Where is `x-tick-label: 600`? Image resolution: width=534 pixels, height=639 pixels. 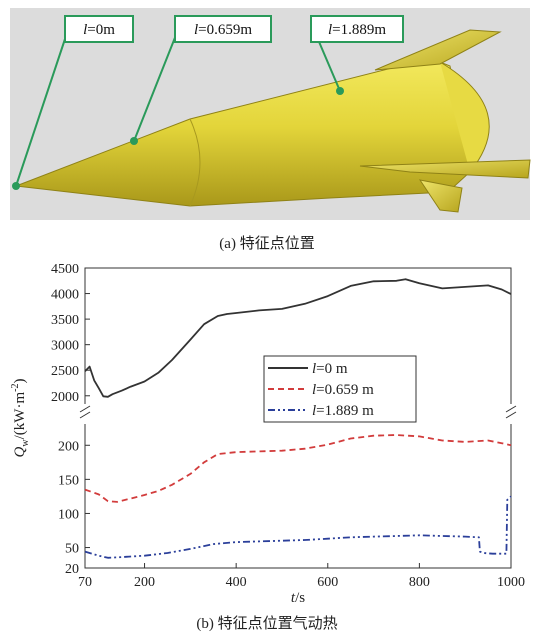
x-tick-label: 600 is located at coordinates (327, 582).